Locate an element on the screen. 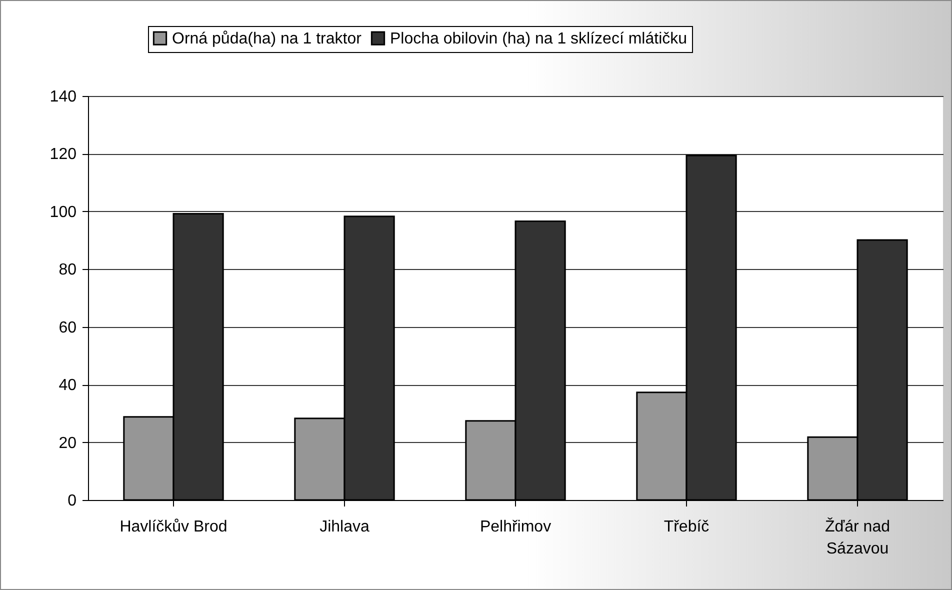 This screenshot has width=952, height=590. y-tick-label: 20 is located at coordinates (67, 443).